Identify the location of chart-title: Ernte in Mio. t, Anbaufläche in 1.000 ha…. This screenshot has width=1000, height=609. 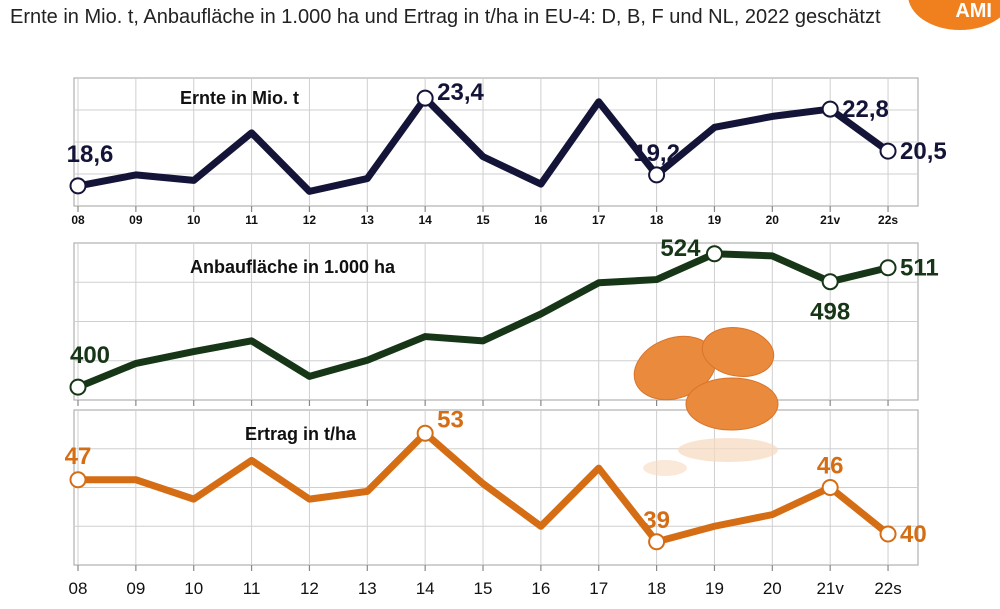
(445, 17).